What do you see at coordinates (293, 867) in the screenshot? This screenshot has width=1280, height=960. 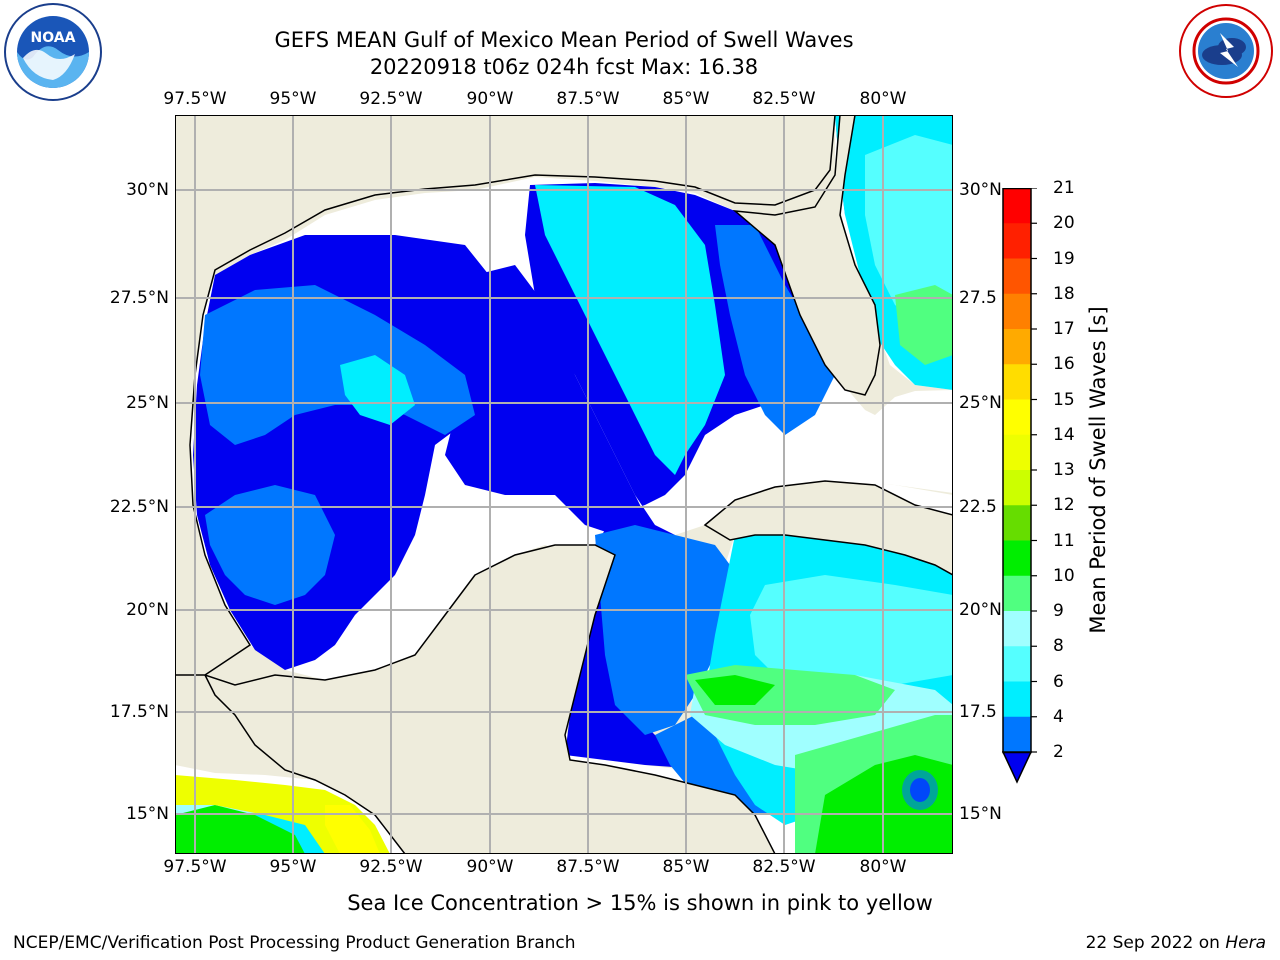 I see `lon-label-bottom: 95°W` at bounding box center [293, 867].